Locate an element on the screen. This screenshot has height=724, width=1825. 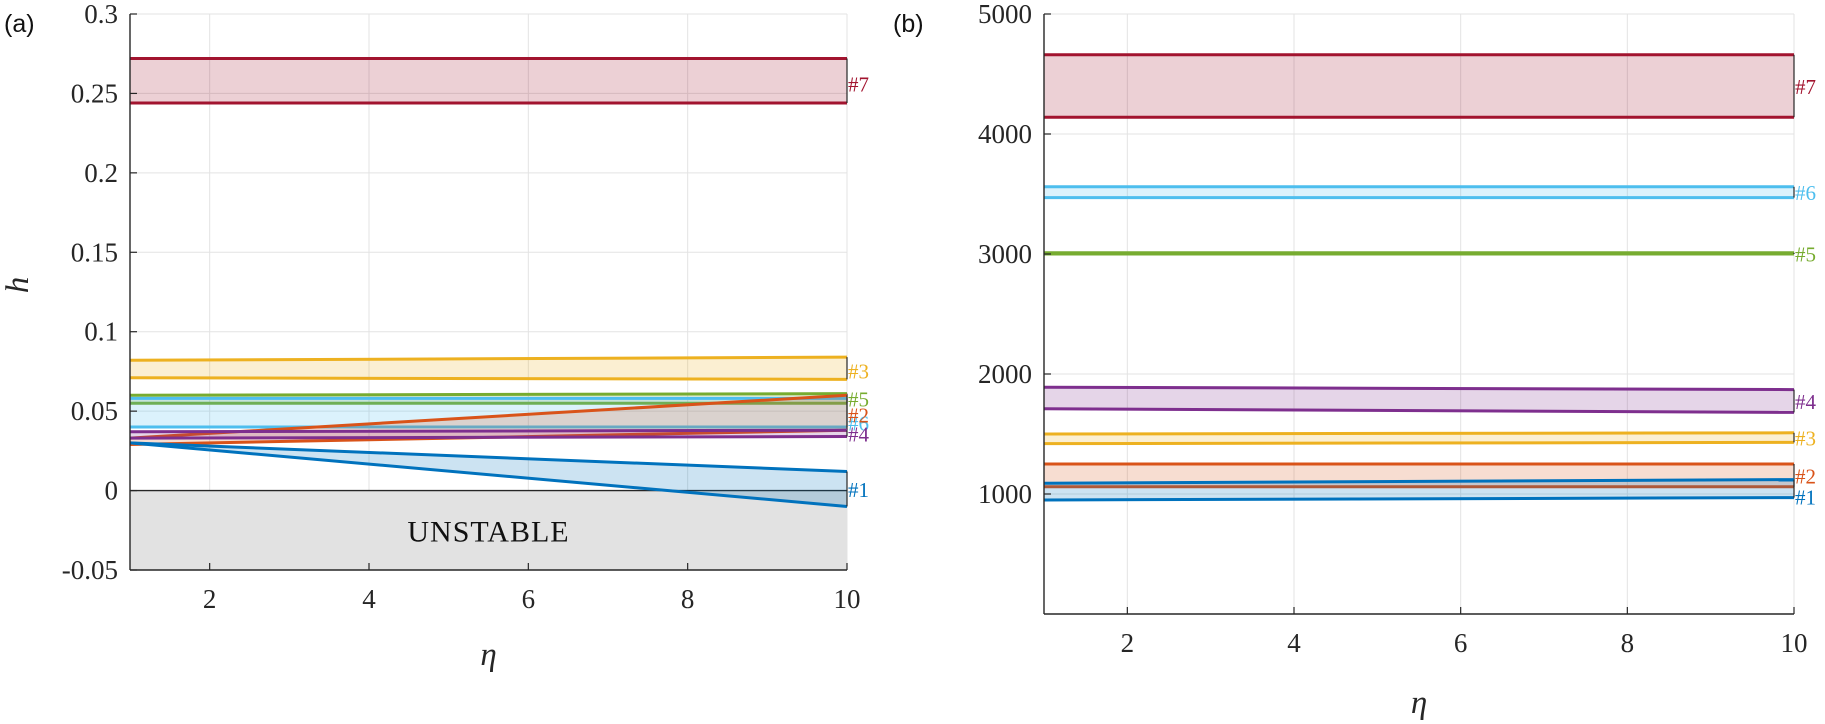
panel-a-band-s7 is located at coordinates (488, 80).